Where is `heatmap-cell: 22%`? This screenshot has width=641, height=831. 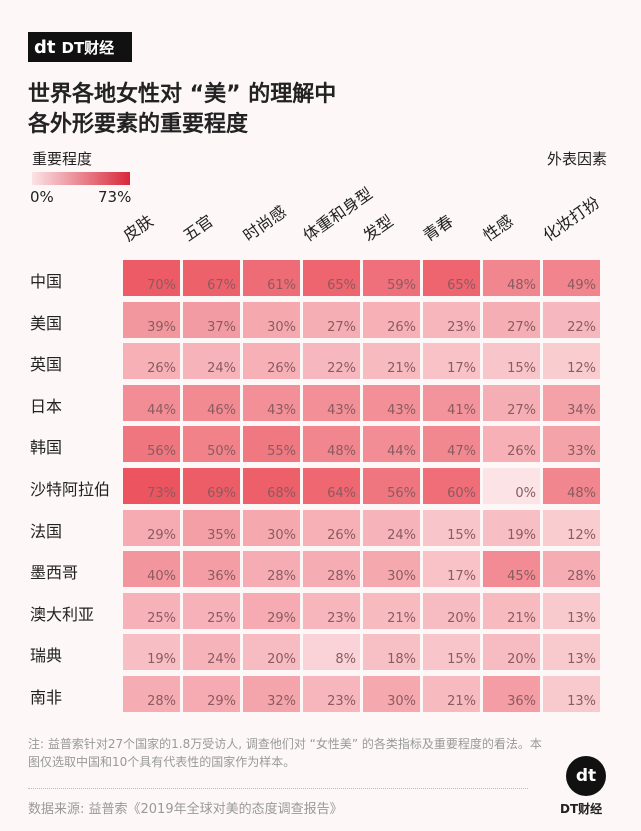 heatmap-cell: 22% is located at coordinates (331, 361).